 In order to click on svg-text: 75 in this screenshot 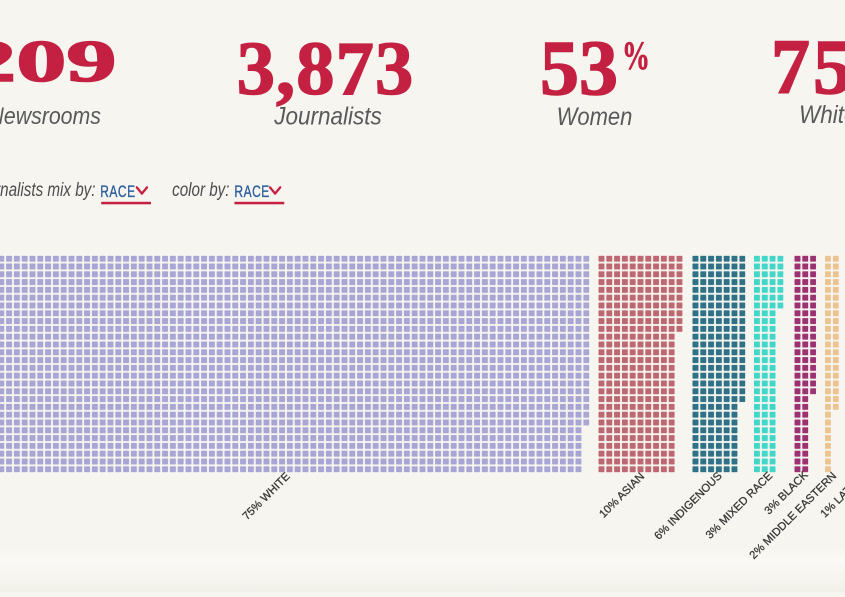, I will do `click(808, 66)`.